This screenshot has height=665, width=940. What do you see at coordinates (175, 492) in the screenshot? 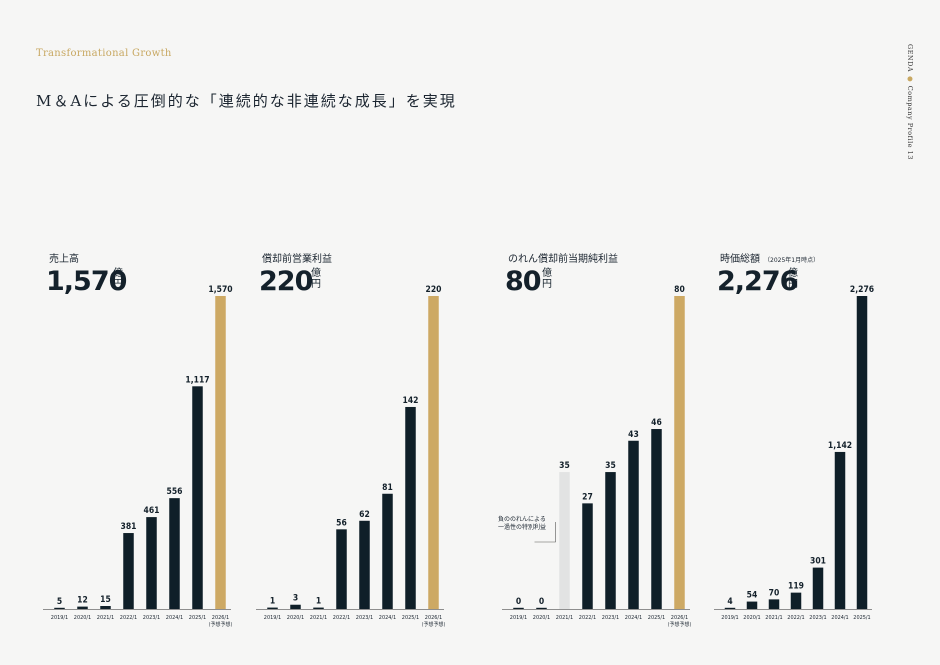
I see `data-label-2024/1: 556` at bounding box center [175, 492].